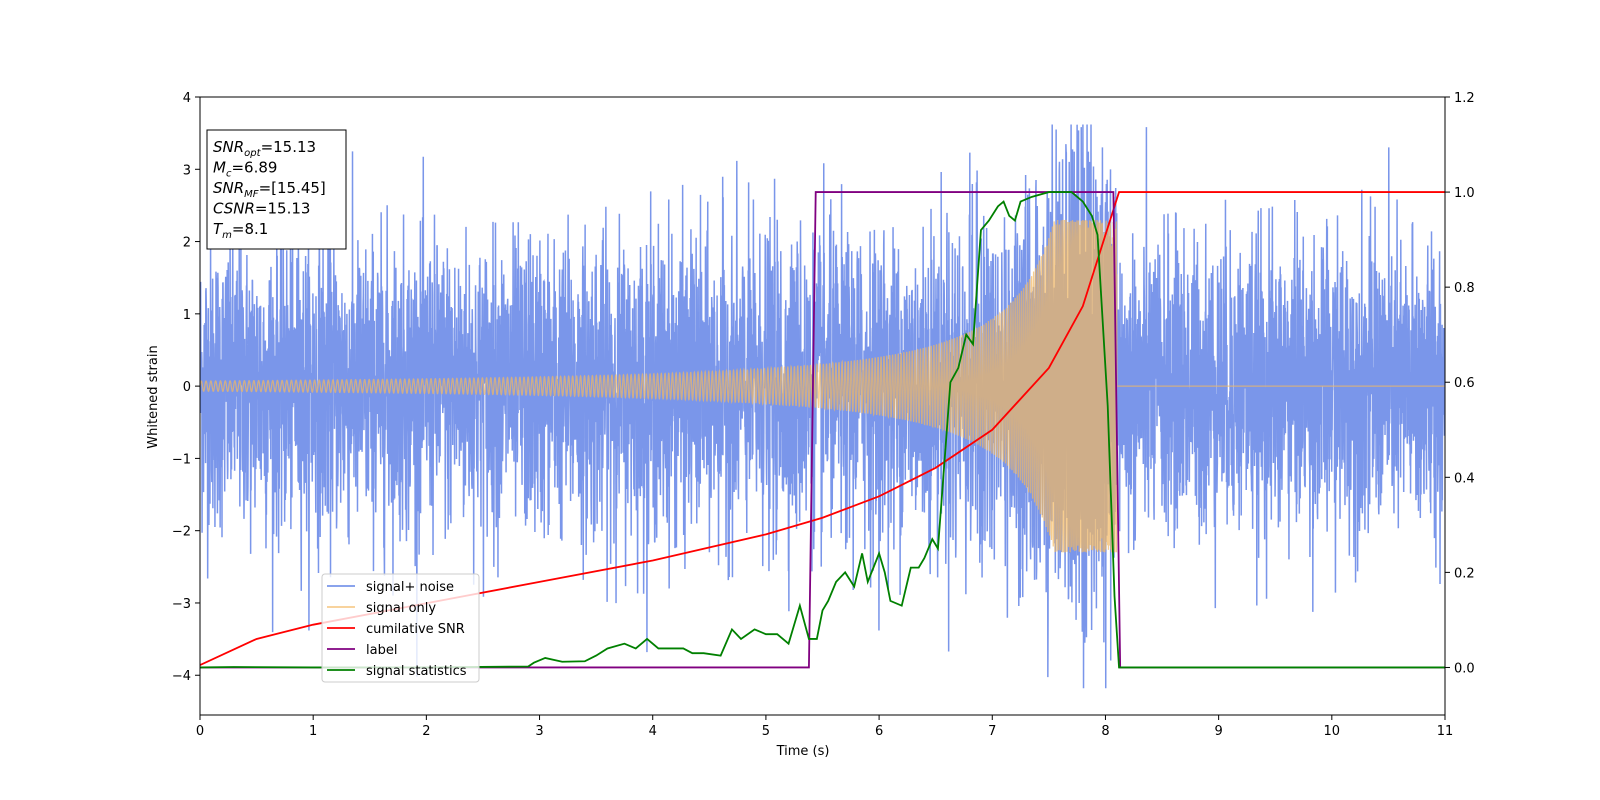 This screenshot has width=1600, height=800. I want to click on y-tick-label: −1, so click(181, 459).